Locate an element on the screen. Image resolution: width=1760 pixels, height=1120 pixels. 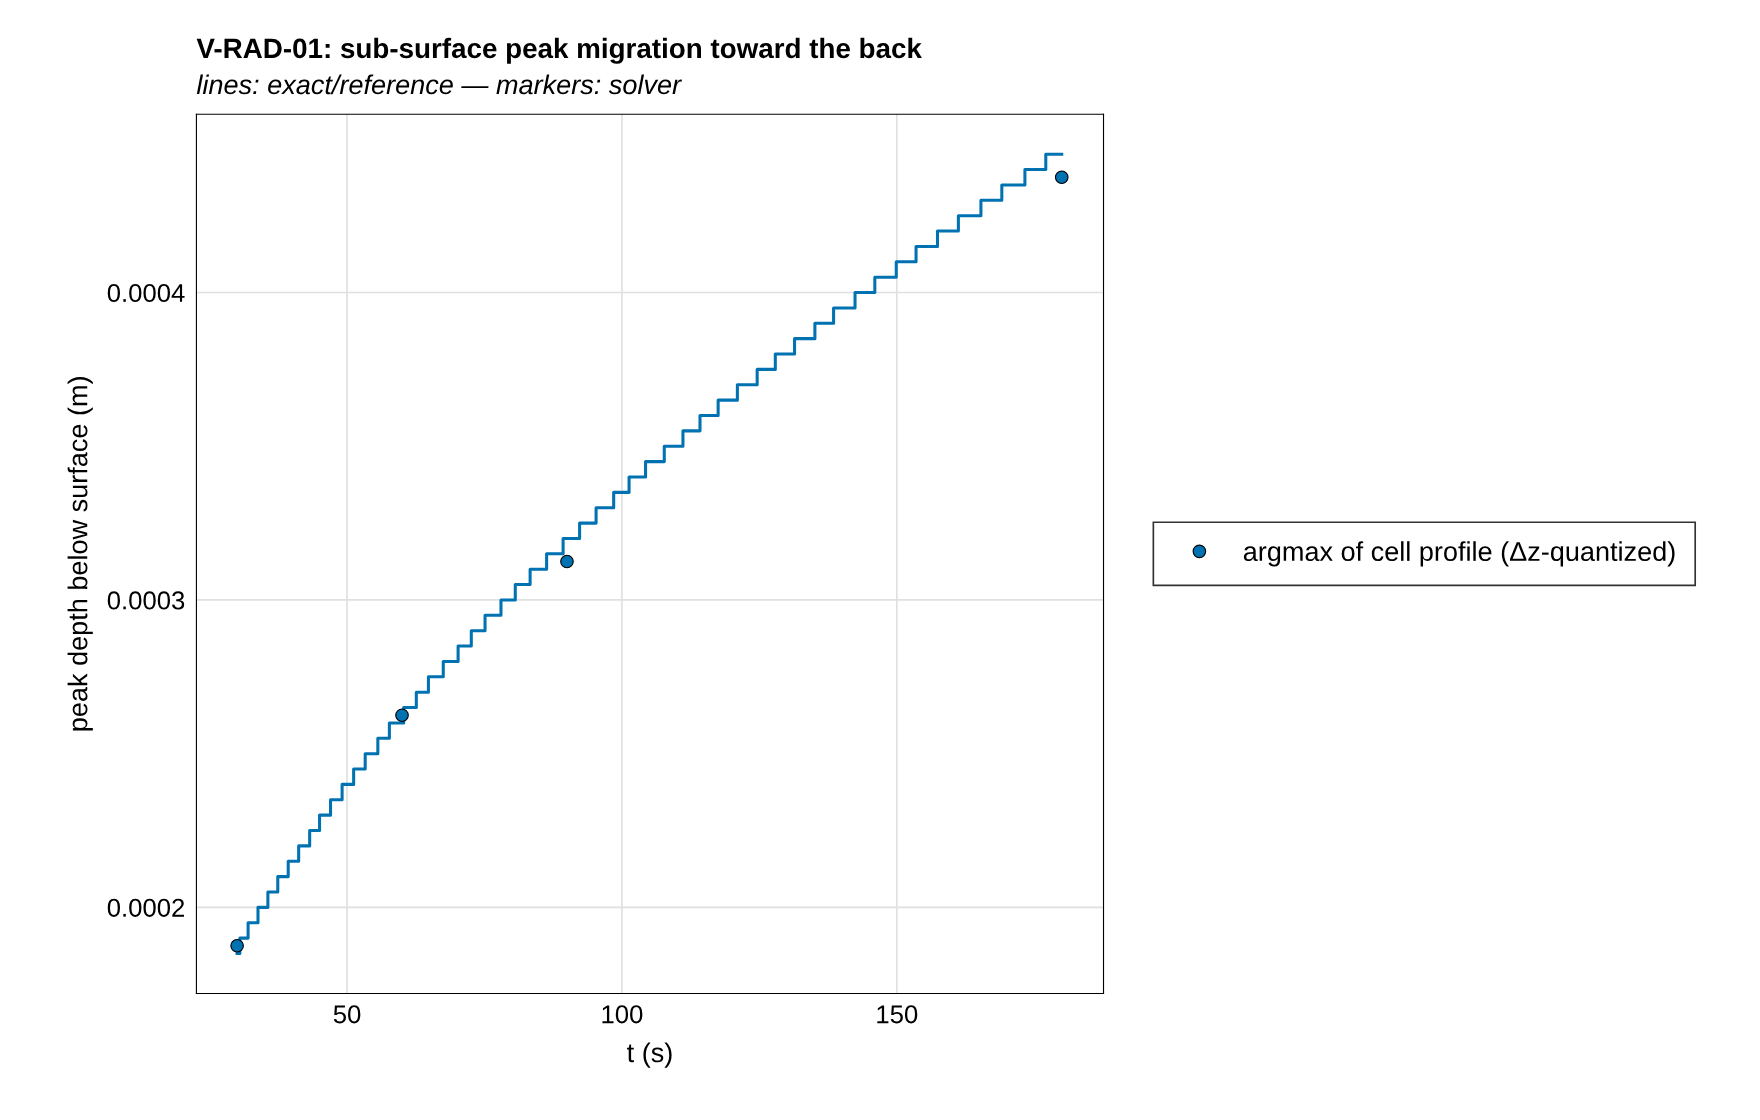
chart-title: V-RAD-01: sub-surface peak migration toward the back is located at coordinates (559, 50).